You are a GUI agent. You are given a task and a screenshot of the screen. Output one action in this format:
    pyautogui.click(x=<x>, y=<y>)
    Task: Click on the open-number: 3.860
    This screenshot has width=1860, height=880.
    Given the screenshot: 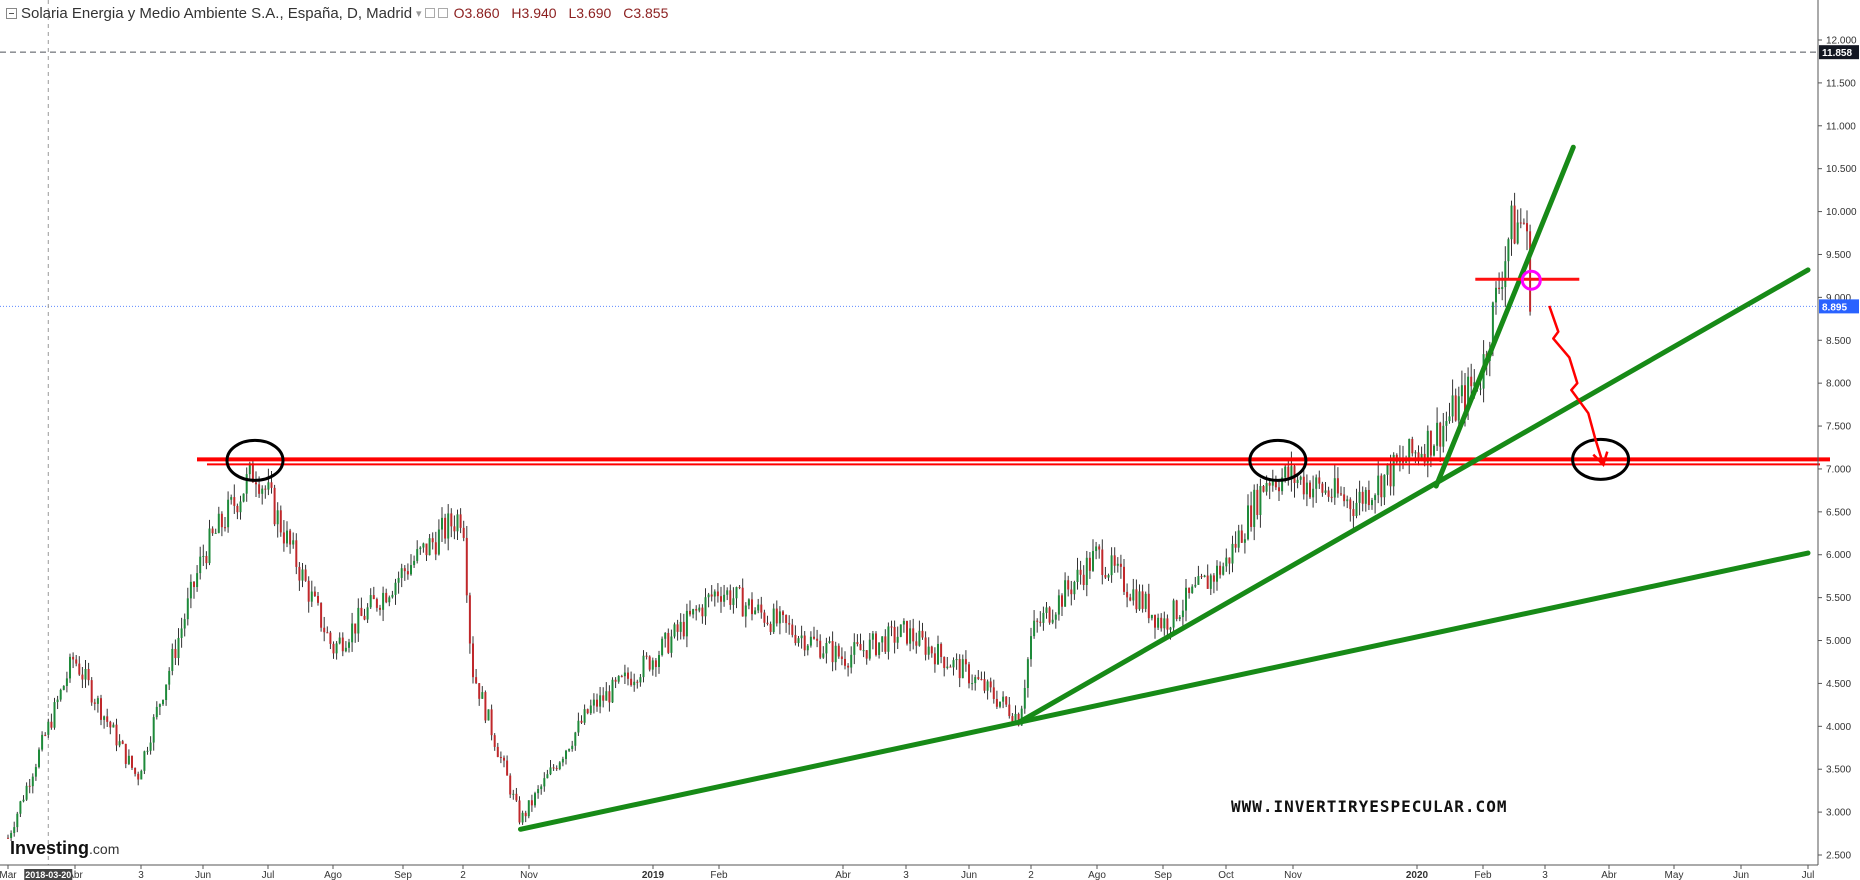 What is the action you would take?
    pyautogui.click(x=482, y=13)
    